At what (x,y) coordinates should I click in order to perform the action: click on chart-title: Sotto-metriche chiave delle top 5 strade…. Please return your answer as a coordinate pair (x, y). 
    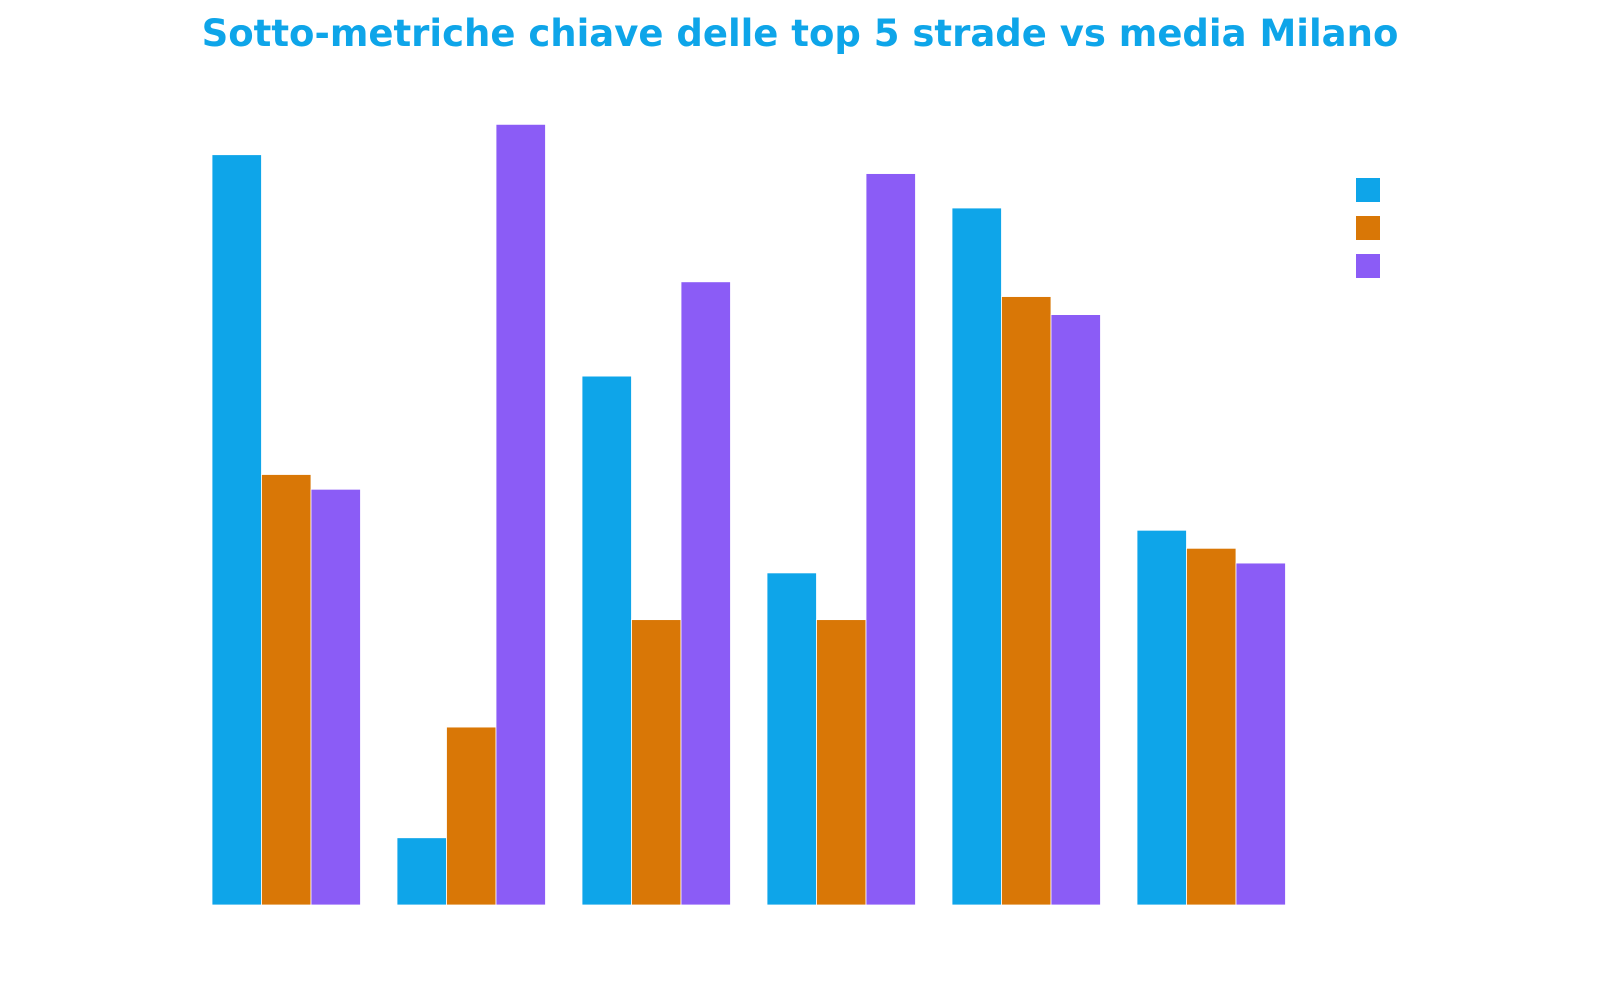
    Looking at the image, I should click on (800, 33).